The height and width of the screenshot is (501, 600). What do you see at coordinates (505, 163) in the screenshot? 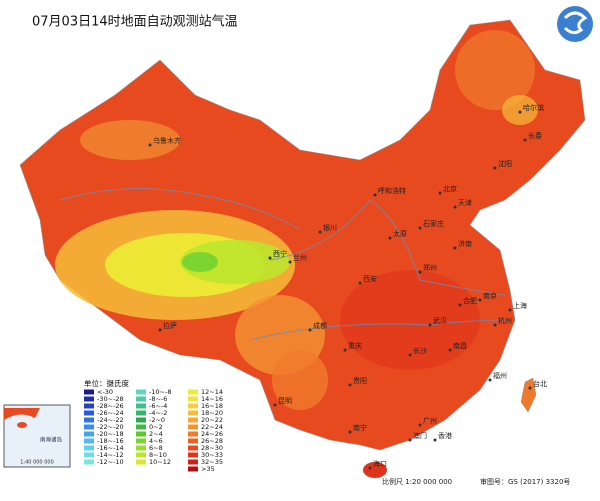
I see `city-label: 沈阳` at bounding box center [505, 163].